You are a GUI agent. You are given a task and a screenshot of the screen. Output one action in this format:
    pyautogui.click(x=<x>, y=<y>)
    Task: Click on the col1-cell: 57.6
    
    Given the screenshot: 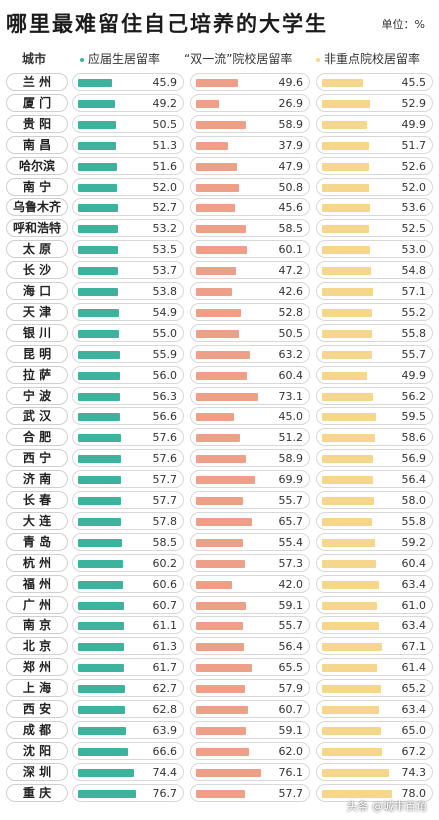 What is the action you would take?
    pyautogui.click(x=128, y=458)
    